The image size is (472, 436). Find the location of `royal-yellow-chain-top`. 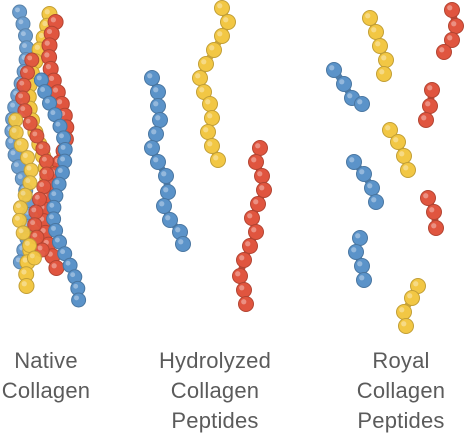

royal-yellow-chain-top is located at coordinates (378, 46).